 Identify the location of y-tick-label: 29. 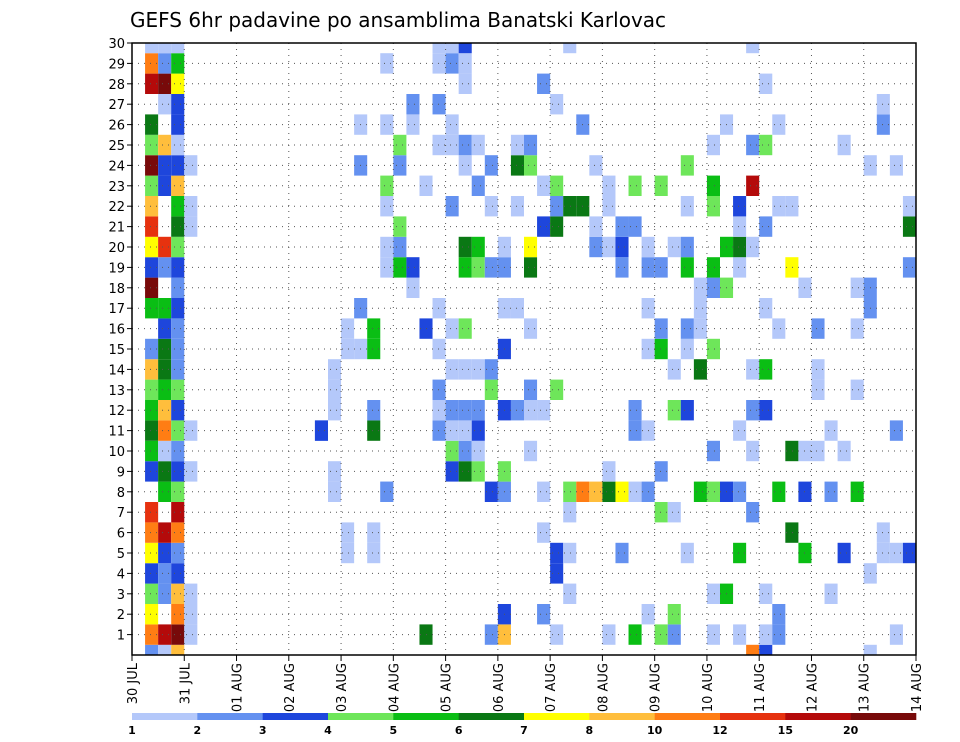
(116, 64).